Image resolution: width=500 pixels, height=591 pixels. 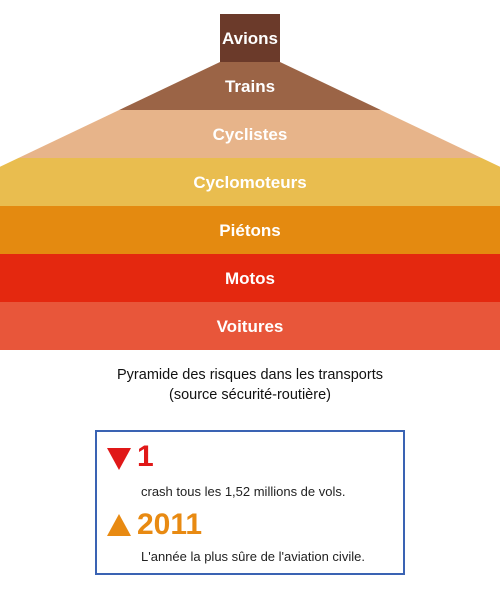 I want to click on pyramid-layer-voitures, so click(x=250, y=326).